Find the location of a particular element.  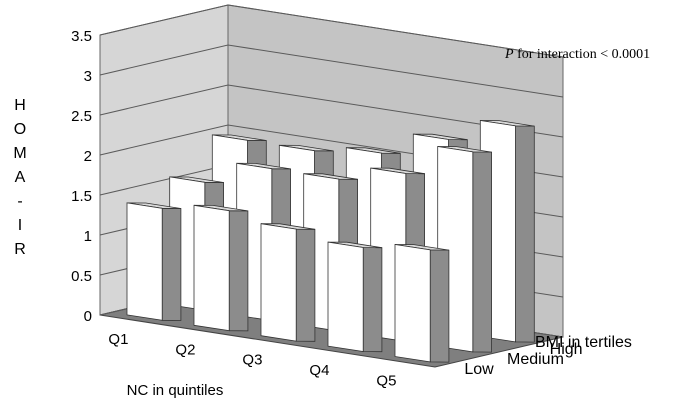

y-label-char: H is located at coordinates (20, 105).